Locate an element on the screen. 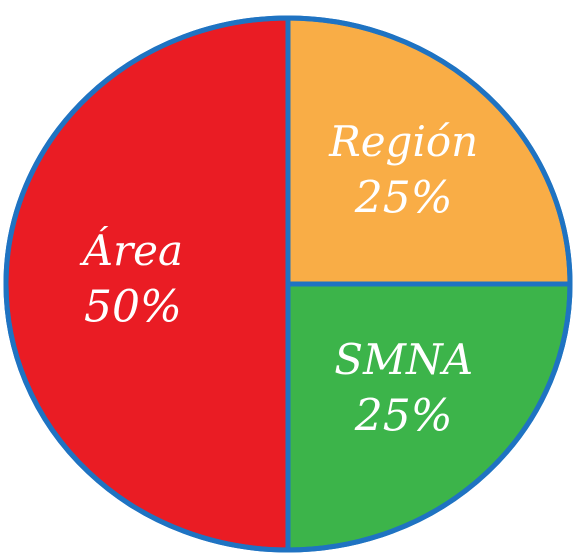 The image size is (579, 559). pie-value-region: 25% is located at coordinates (403, 197).